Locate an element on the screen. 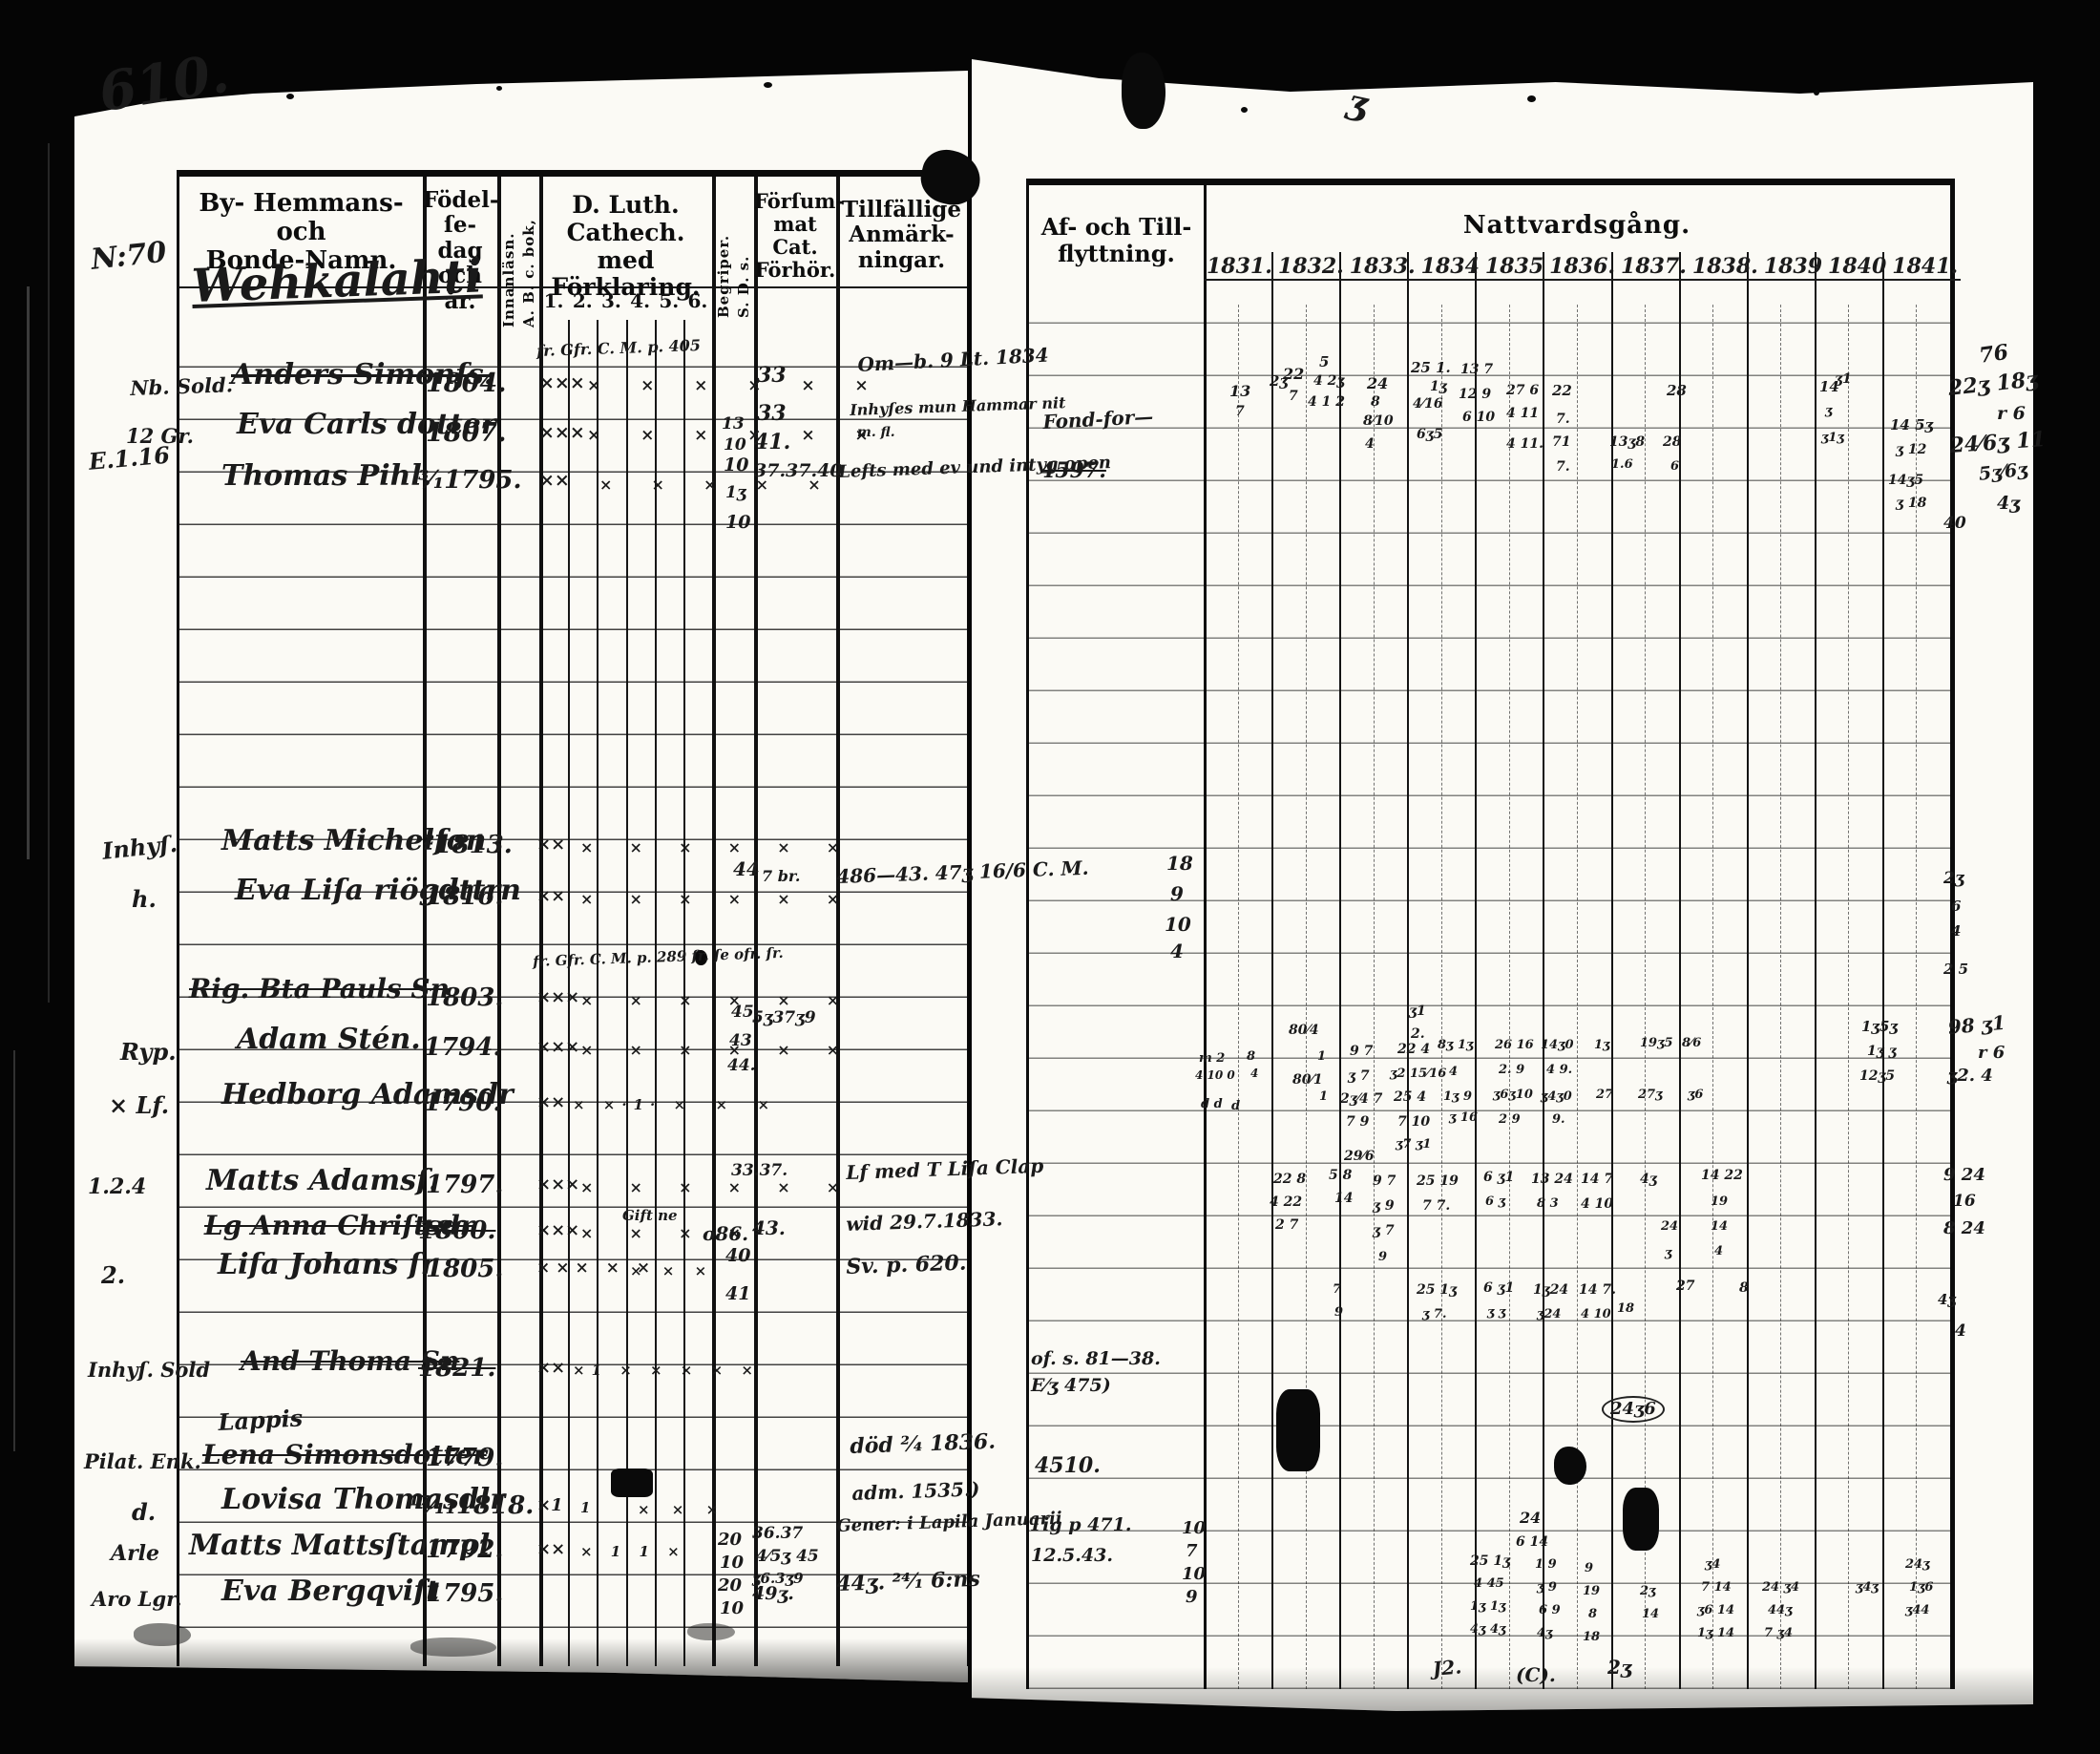 The image size is (2100, 1754). year-label-text: 1837. is located at coordinates (1654, 267).